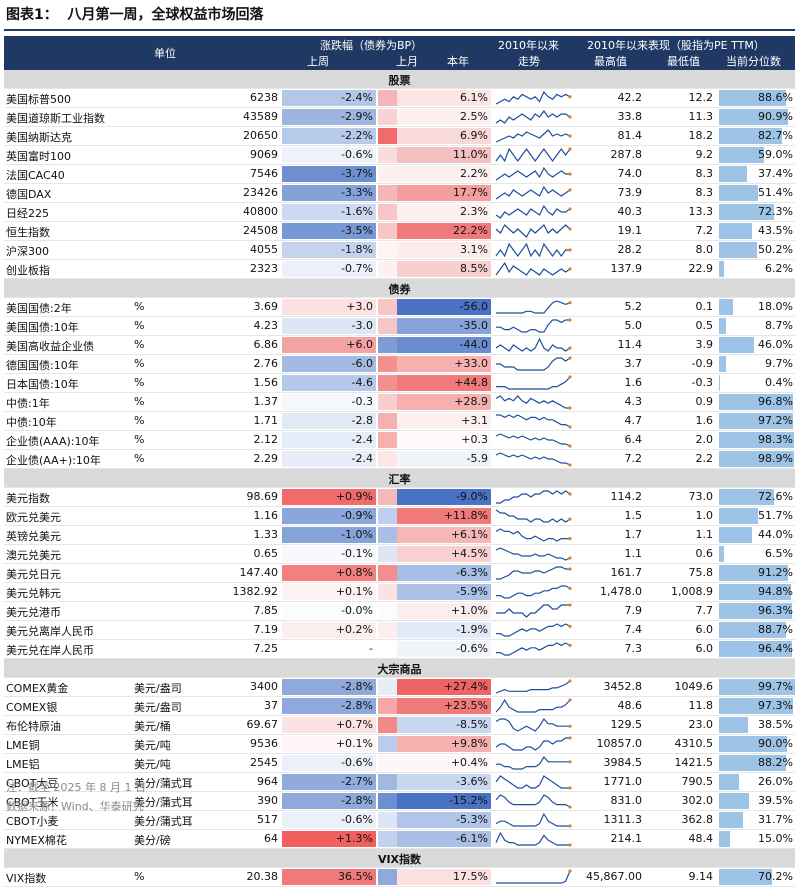  Describe the element at coordinates (529, 61) in the screenshot. I see `header-trend: 走势` at that location.